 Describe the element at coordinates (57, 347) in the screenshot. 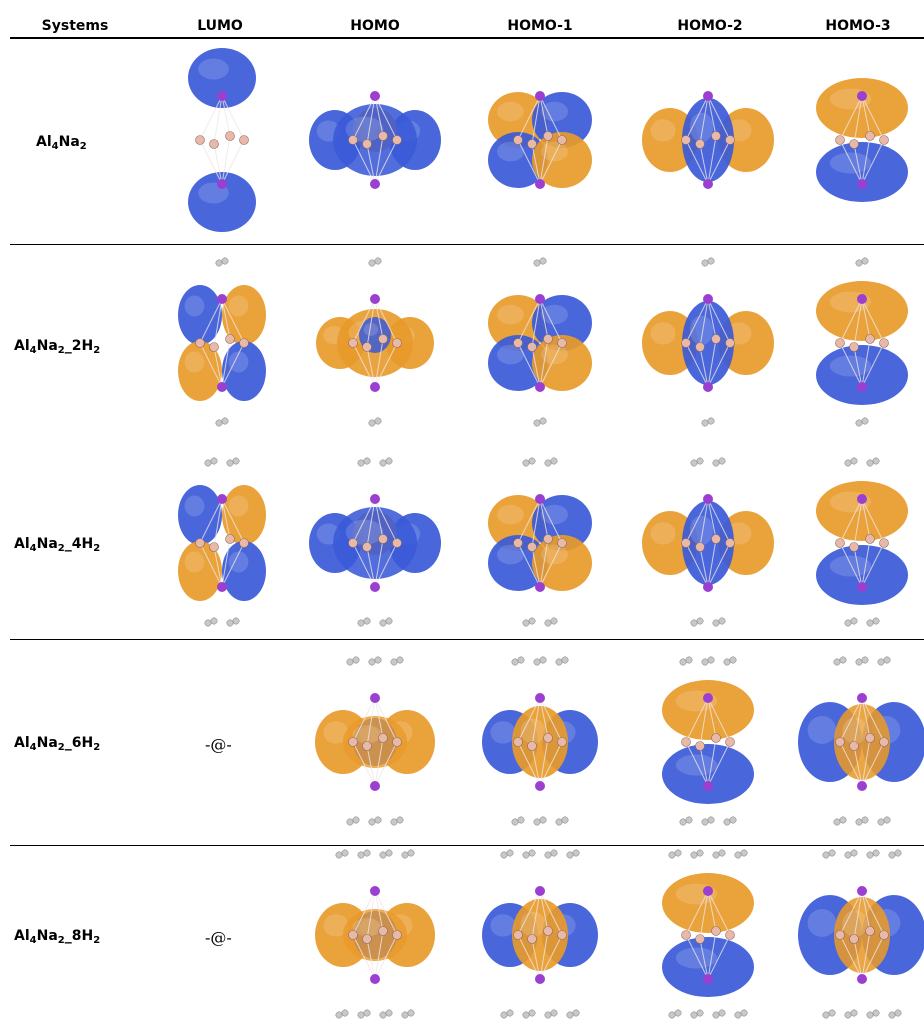

I see `row-label-al4na2-2h2: Al4Na2_2H2` at that location.